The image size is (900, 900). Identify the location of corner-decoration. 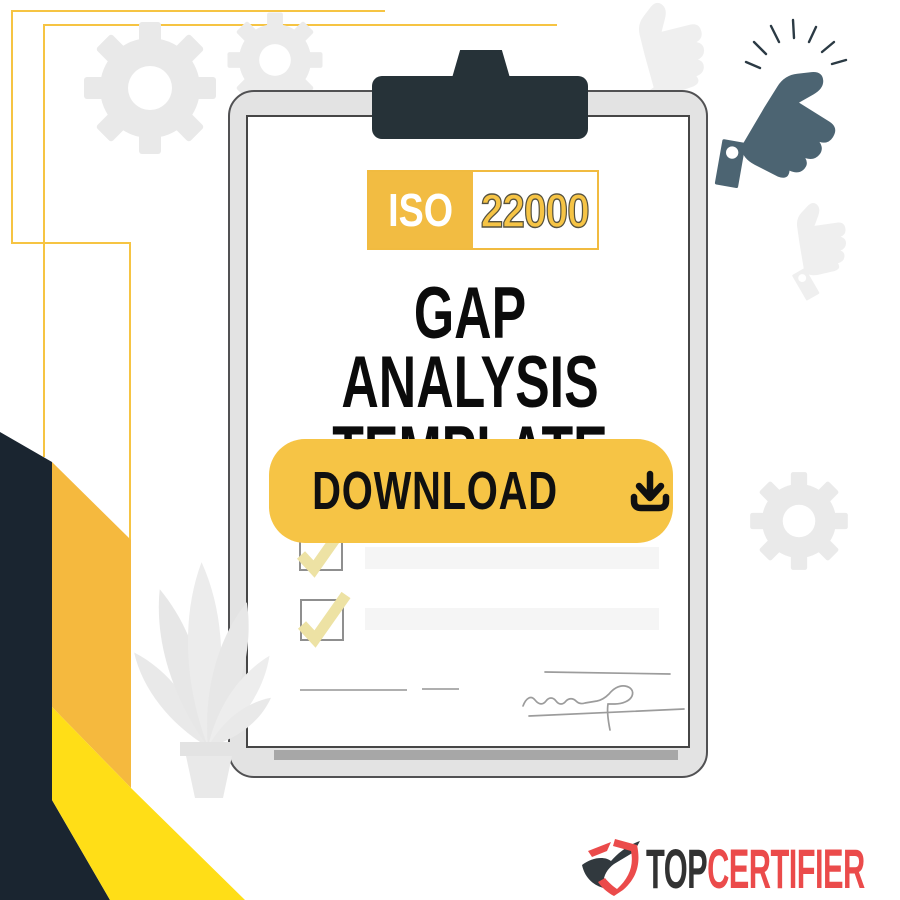
(122, 666).